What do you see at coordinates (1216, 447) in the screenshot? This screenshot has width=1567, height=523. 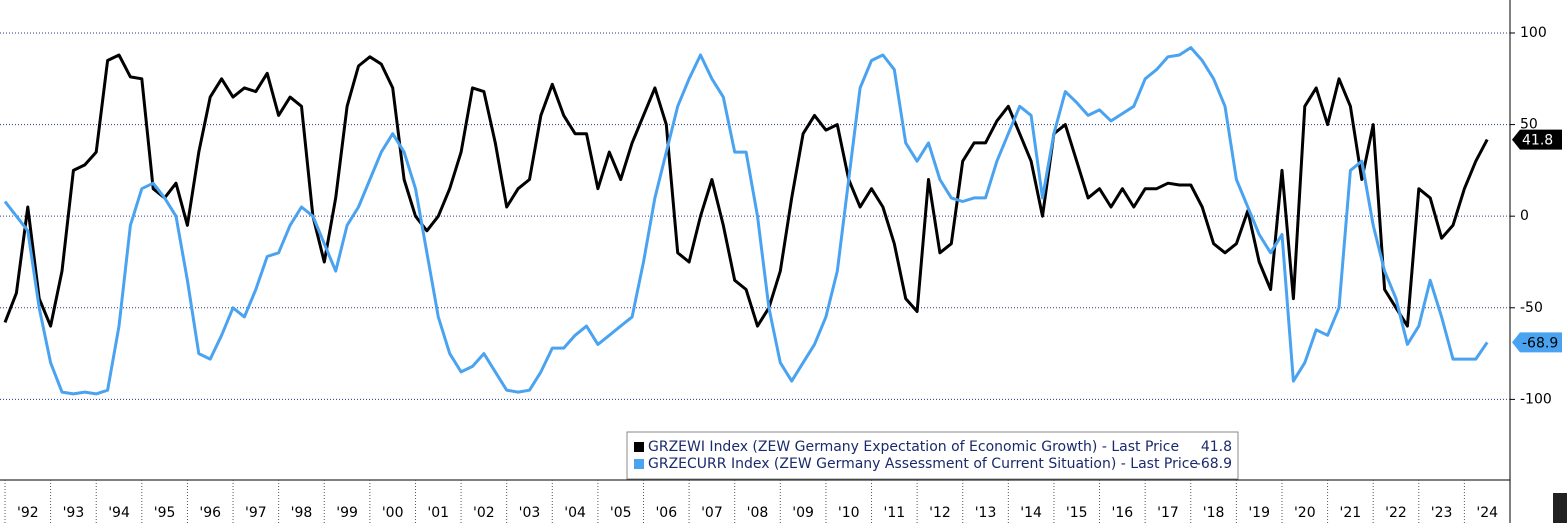 I see `legend-value: 41.8` at bounding box center [1216, 447].